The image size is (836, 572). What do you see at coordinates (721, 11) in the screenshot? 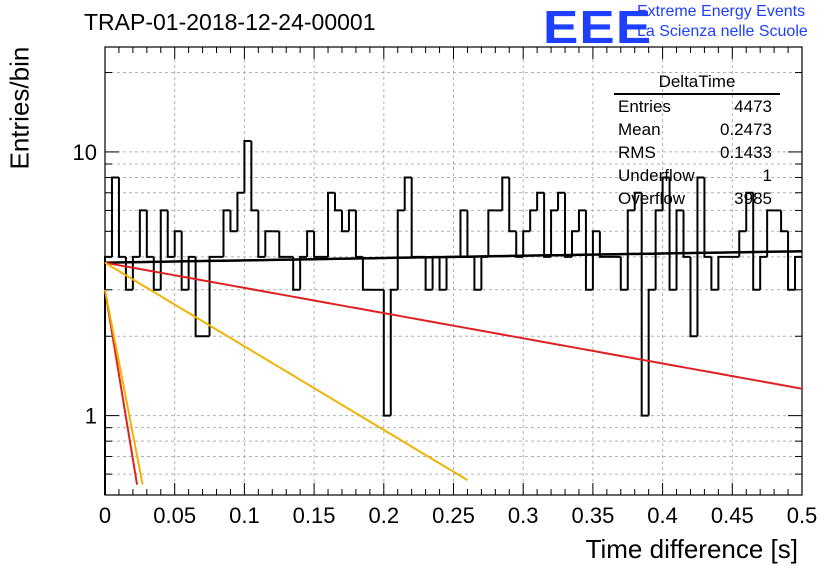
I see `logo-line-1: Extreme Energy Events` at bounding box center [721, 11].